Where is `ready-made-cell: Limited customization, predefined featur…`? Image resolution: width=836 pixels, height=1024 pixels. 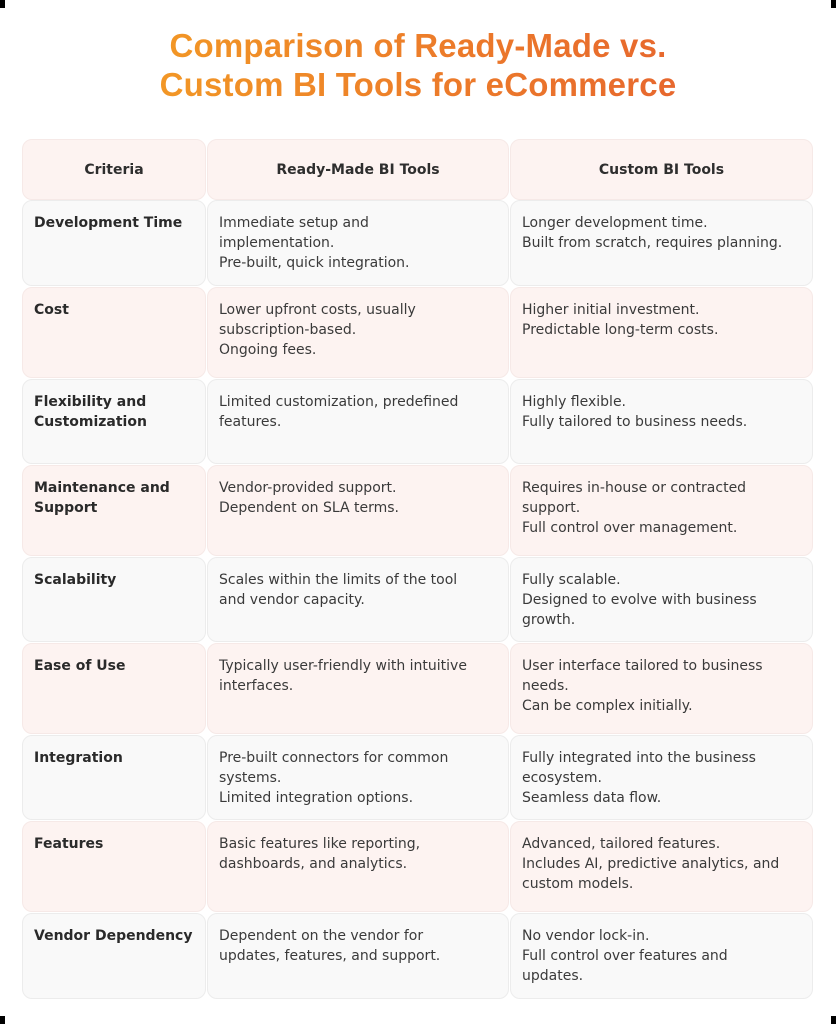
ready-made-cell: Limited customization, predefined featur… is located at coordinates (358, 421).